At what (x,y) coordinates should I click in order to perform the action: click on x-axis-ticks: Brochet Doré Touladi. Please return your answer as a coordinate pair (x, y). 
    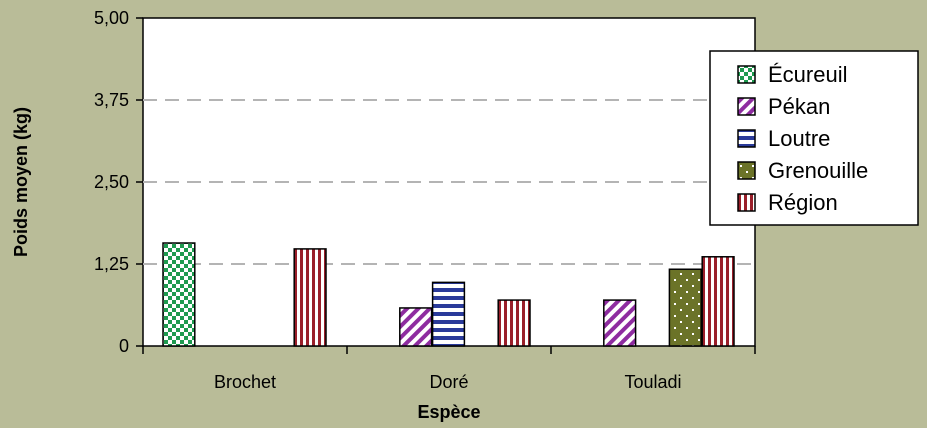
    Looking at the image, I should click on (449, 369).